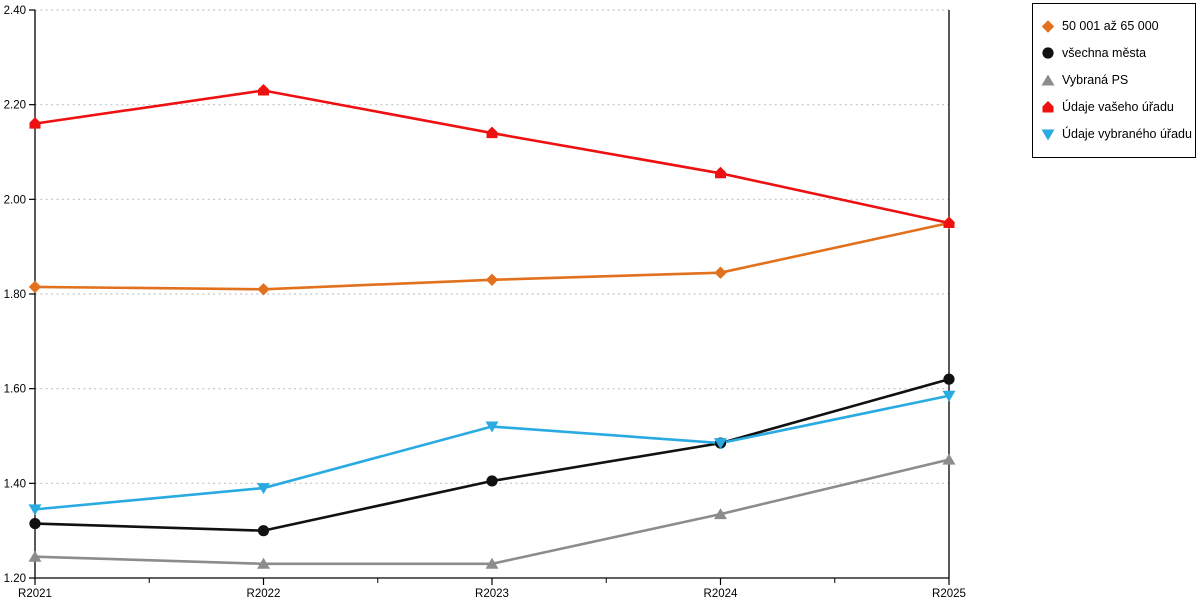 This screenshot has width=1200, height=600. What do you see at coordinates (15, 579) in the screenshot?
I see `y-tick-label: 1.20` at bounding box center [15, 579].